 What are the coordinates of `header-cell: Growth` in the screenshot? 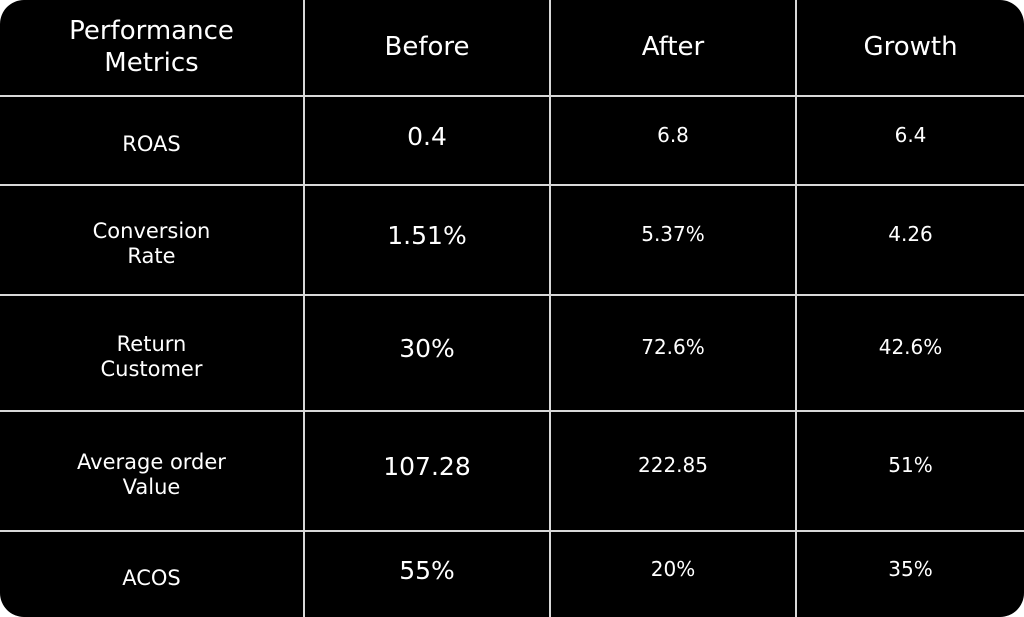 It's located at (910, 48).